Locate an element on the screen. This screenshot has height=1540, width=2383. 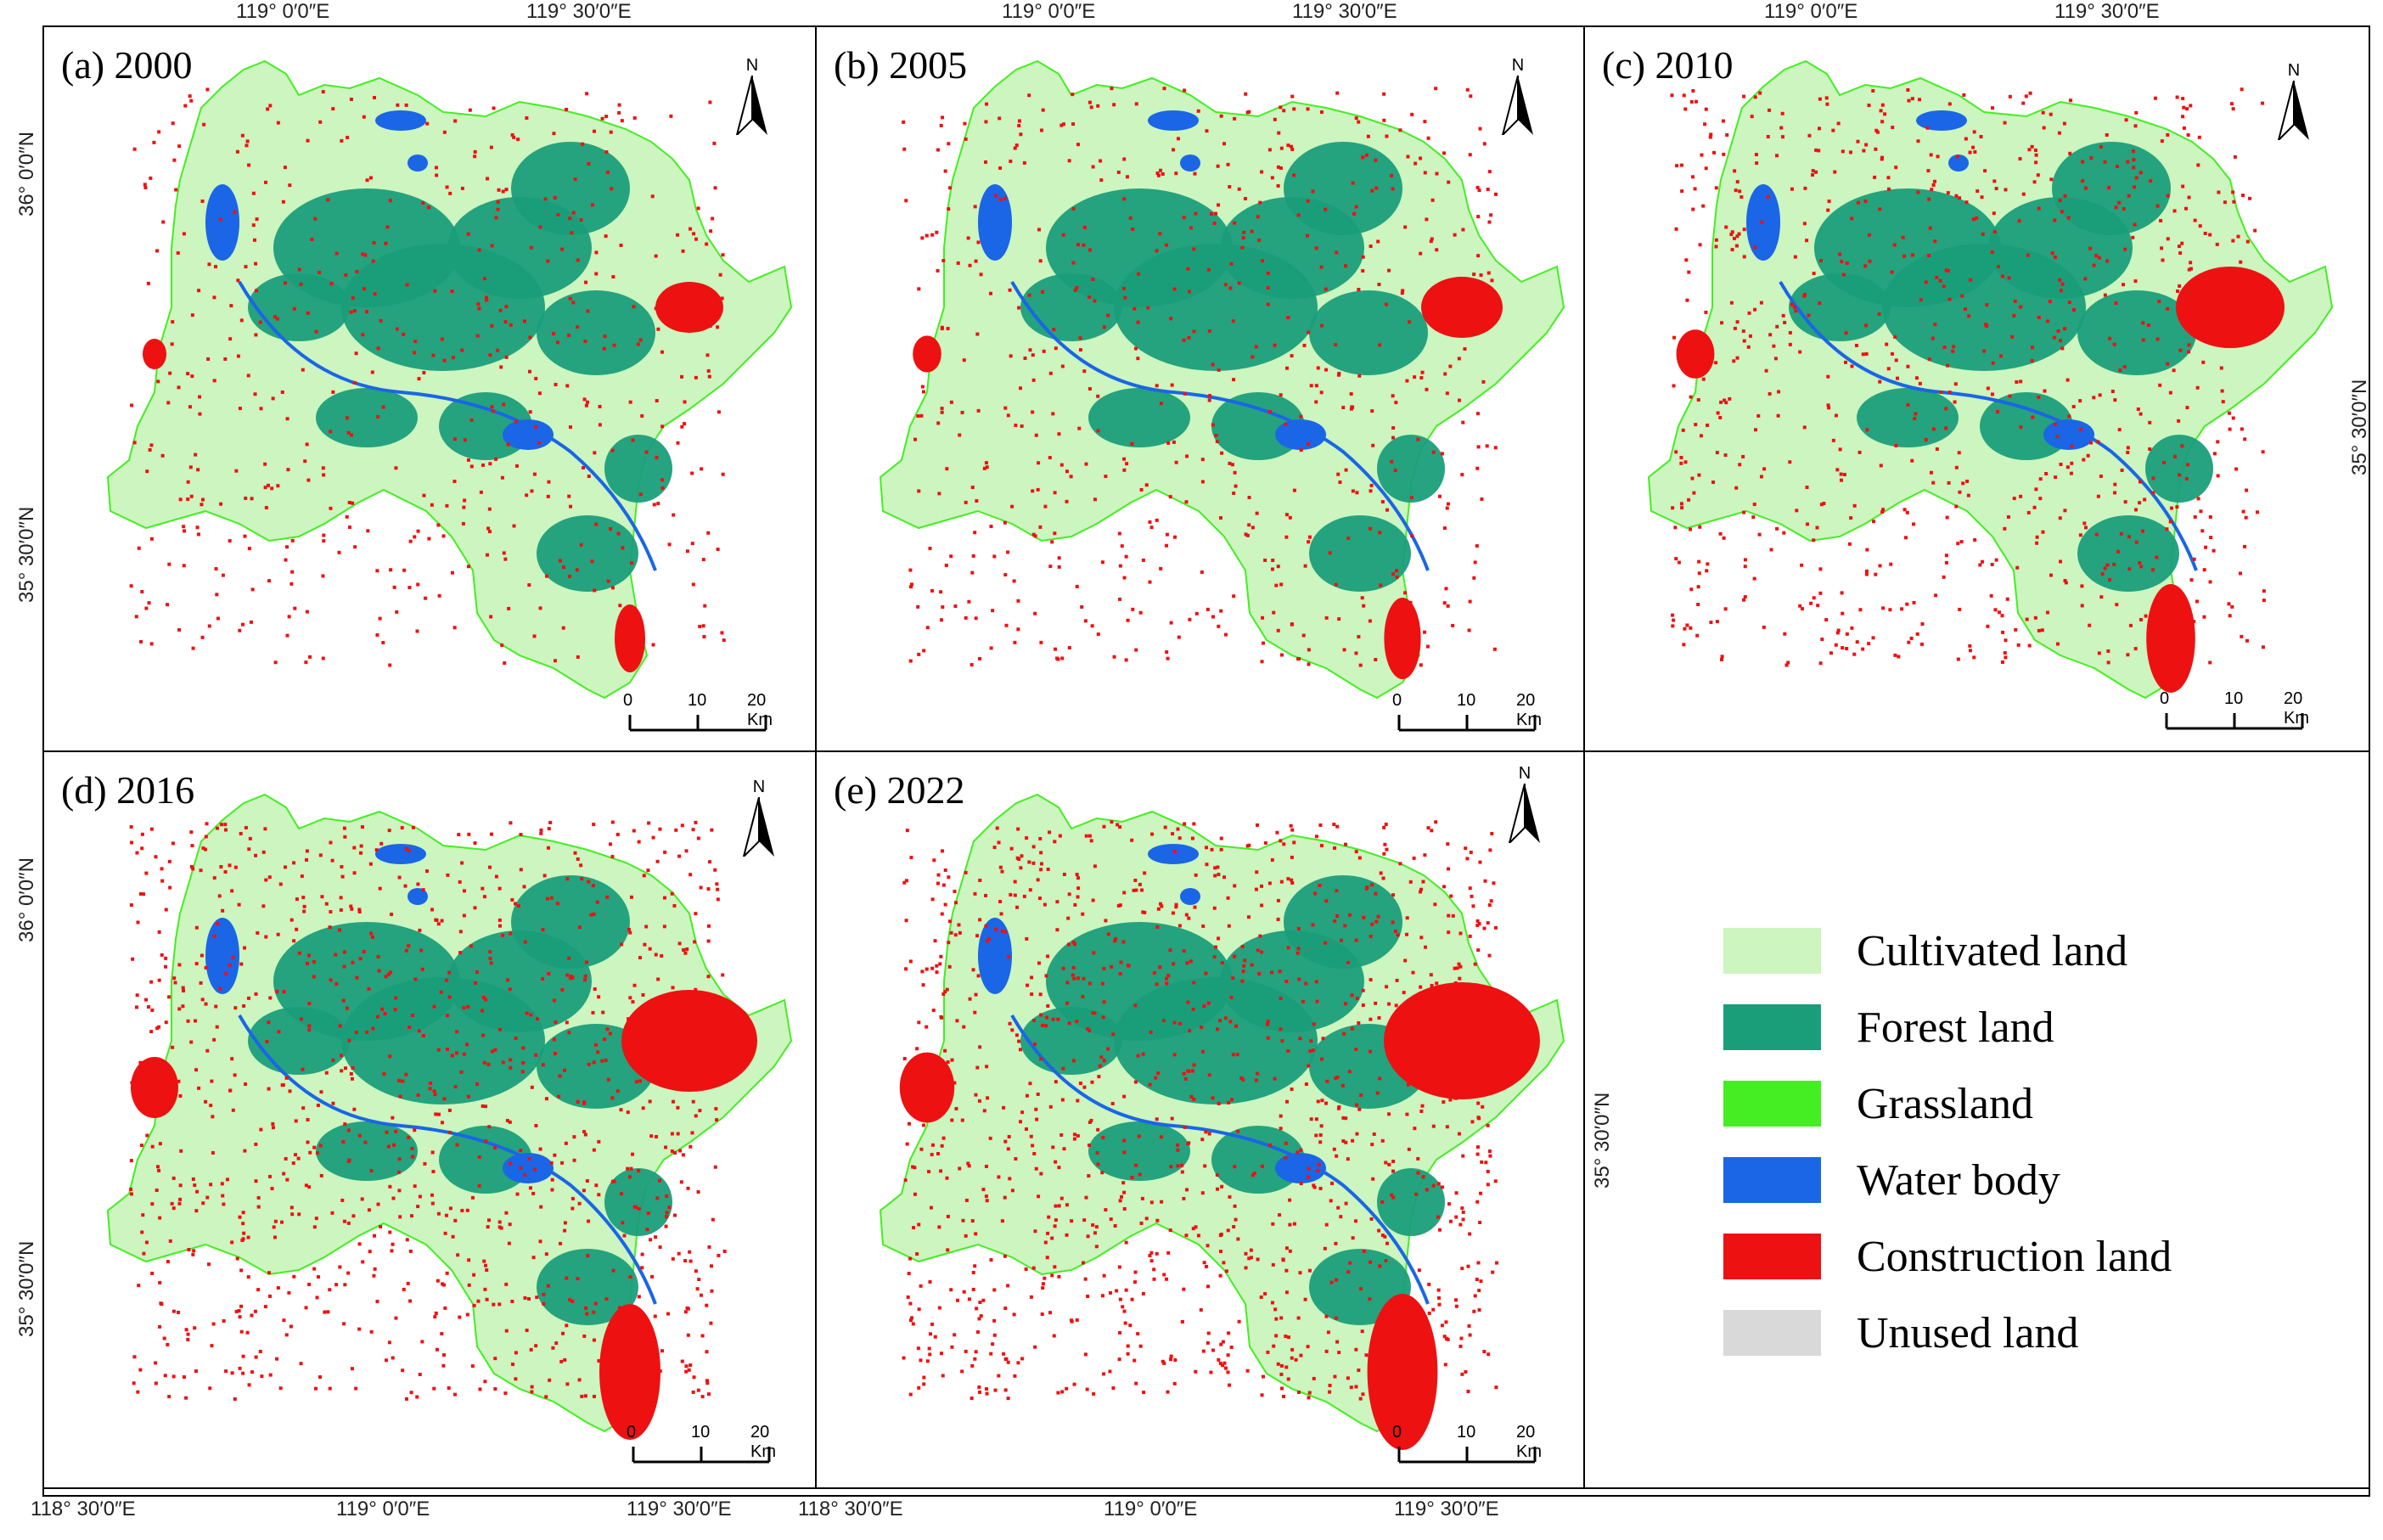
latitude-tick-label: 36° 0′0″N is located at coordinates (26, 174).